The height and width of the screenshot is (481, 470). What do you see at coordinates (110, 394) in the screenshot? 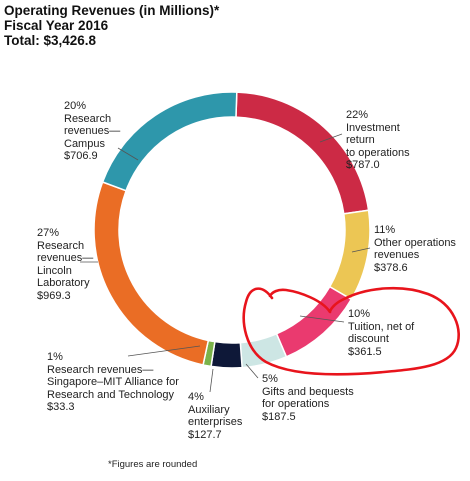
I see `slice-name-line: Research and Technology` at bounding box center [110, 394].